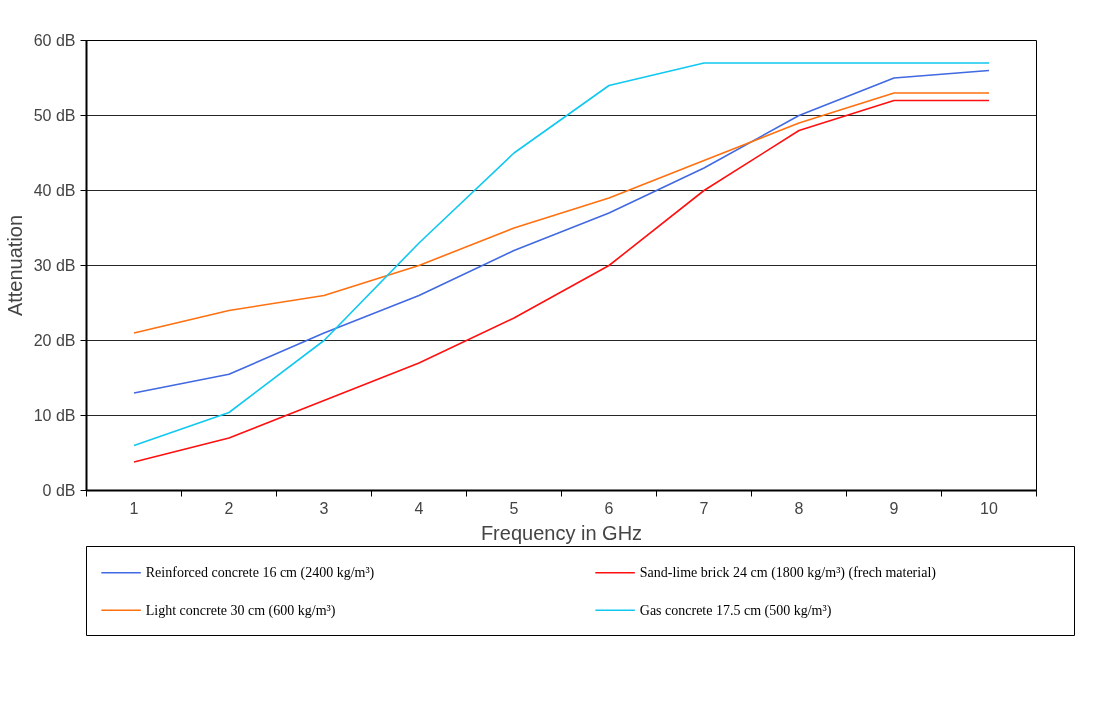  What do you see at coordinates (240, 610) in the screenshot?
I see `legend-label: Light concrete 30 cm (600 kg/m³)` at bounding box center [240, 610].